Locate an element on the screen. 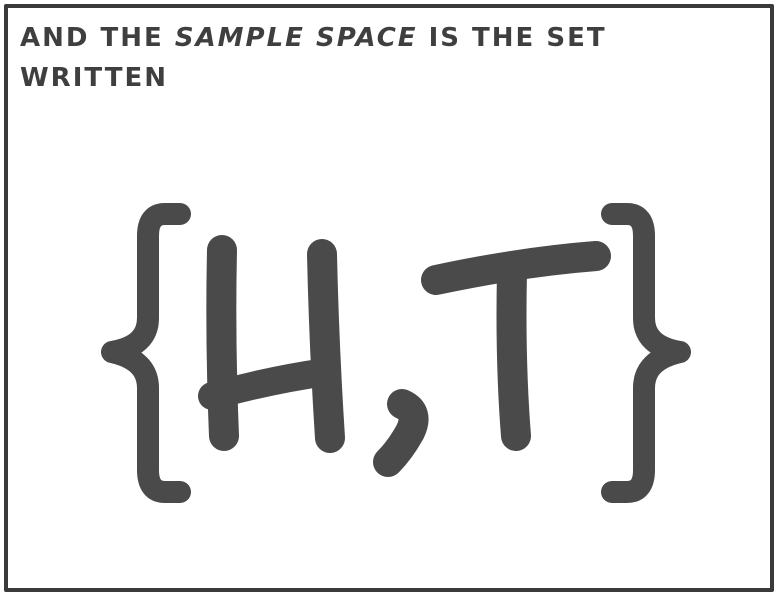 The image size is (782, 600). close-brace-label: } is located at coordinates (626, 349).